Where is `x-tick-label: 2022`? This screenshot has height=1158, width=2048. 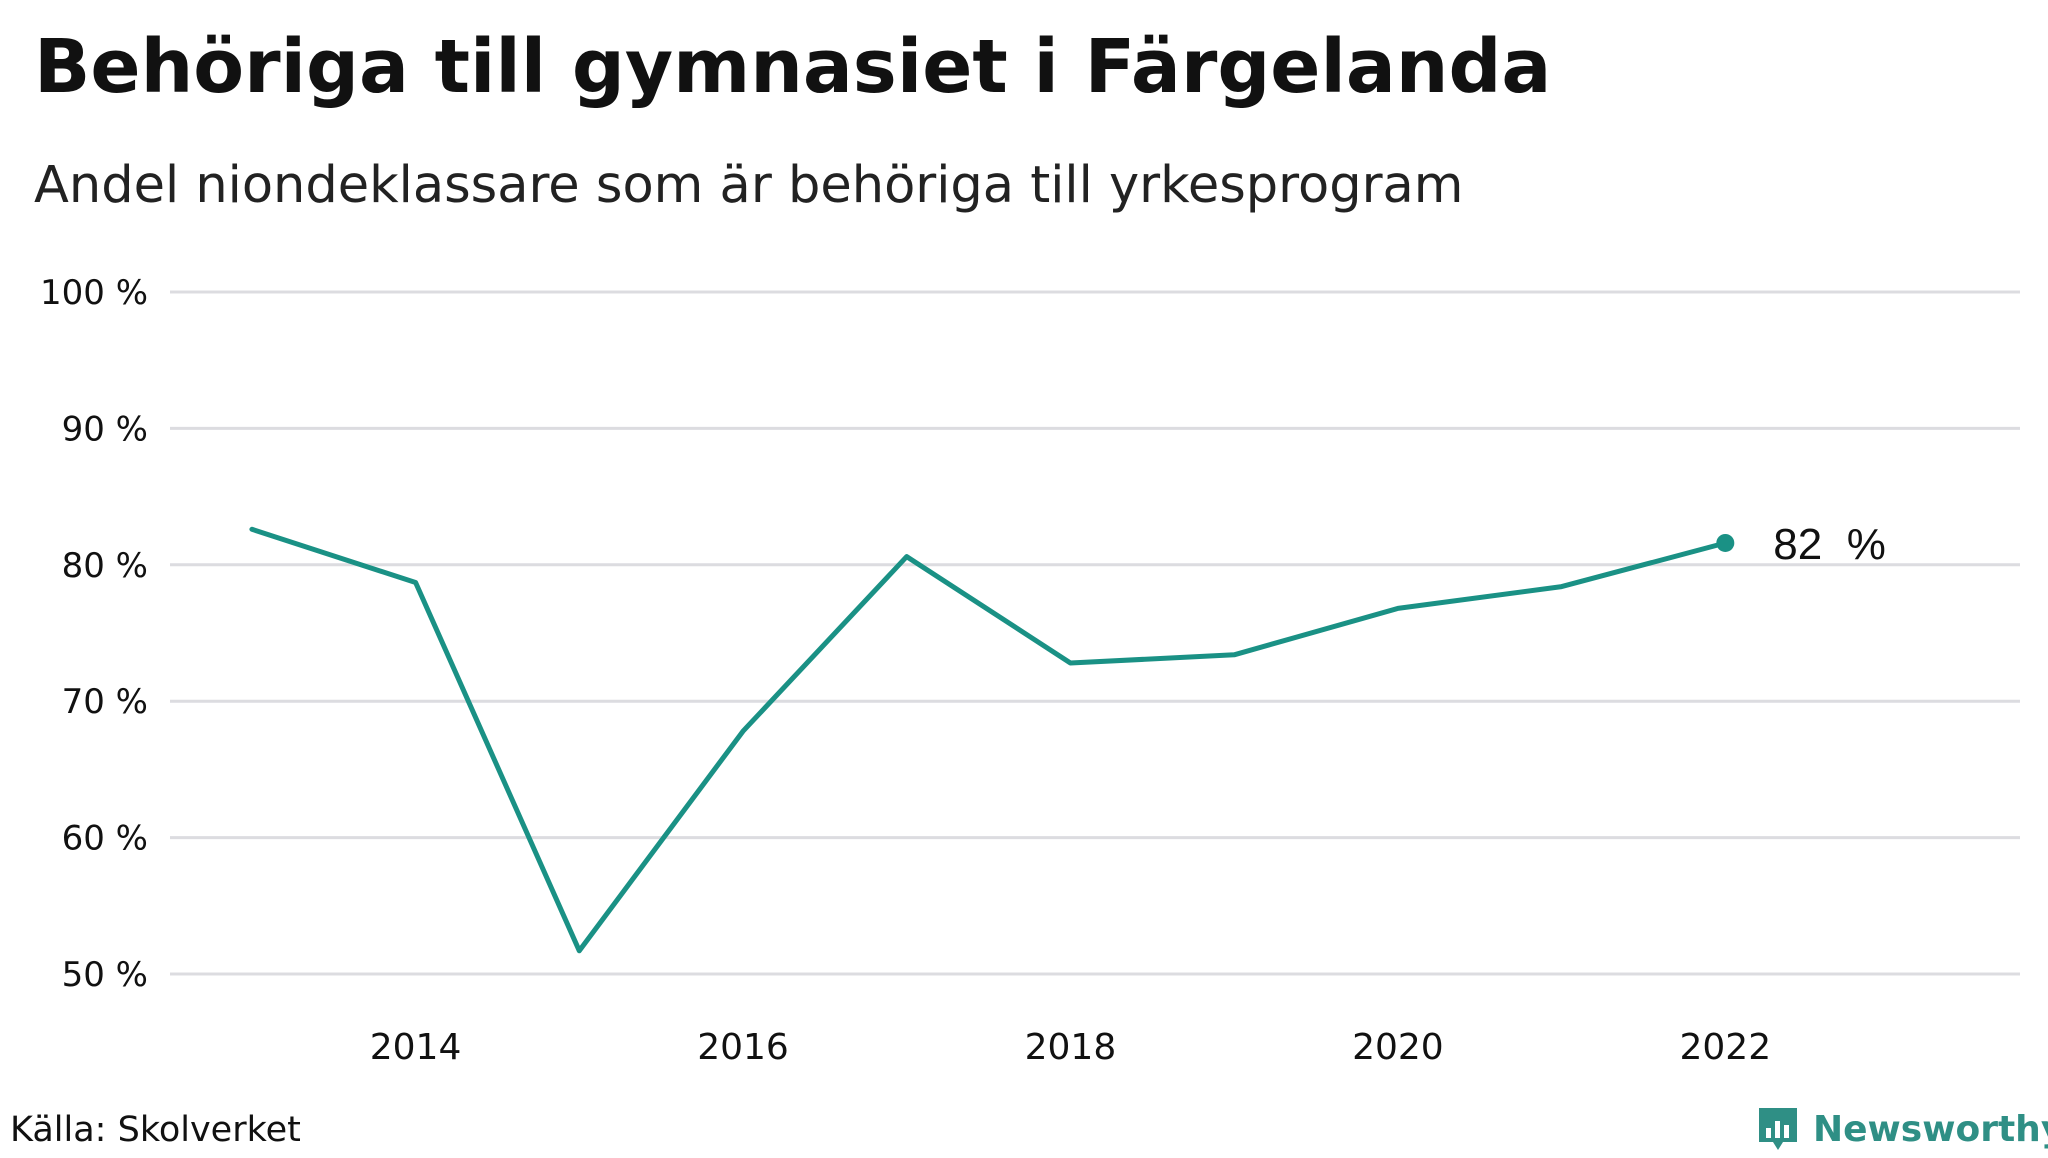
x-tick-label: 2022 is located at coordinates (1725, 1047).